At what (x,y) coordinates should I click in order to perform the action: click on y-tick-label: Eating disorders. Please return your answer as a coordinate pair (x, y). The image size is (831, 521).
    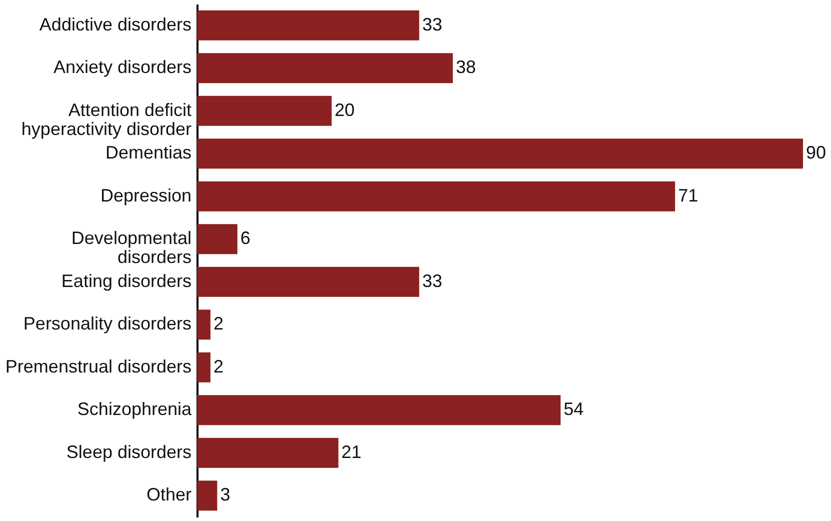
    Looking at the image, I should click on (126, 280).